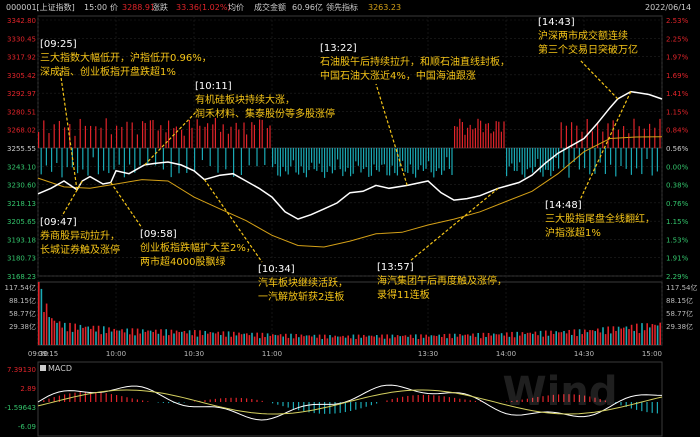  What do you see at coordinates (116, 354) in the screenshot?
I see `time-tick-label: 10:00` at bounding box center [116, 354].